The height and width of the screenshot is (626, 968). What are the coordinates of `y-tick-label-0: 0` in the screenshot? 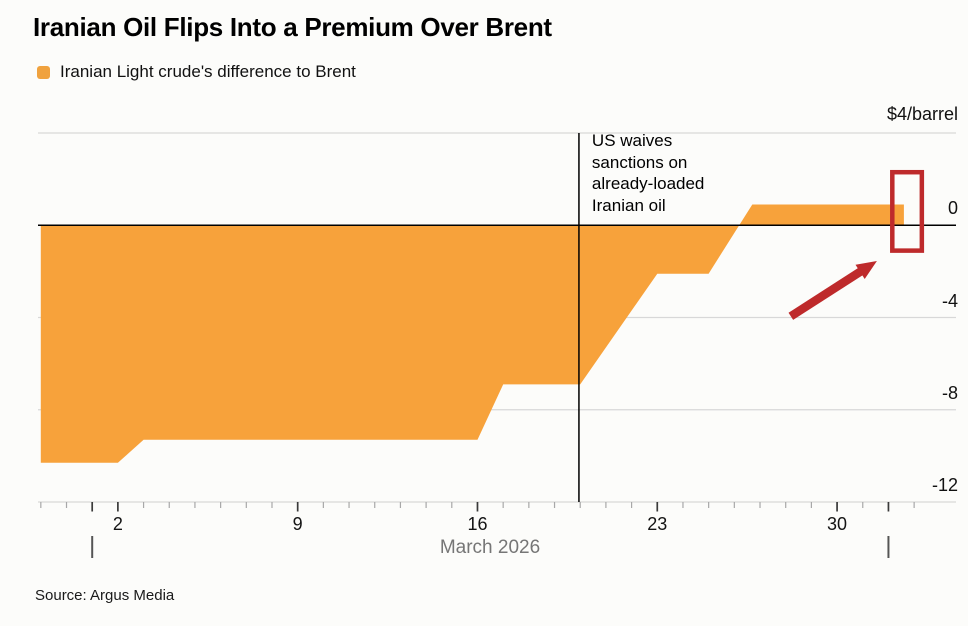 It's located at (952, 208).